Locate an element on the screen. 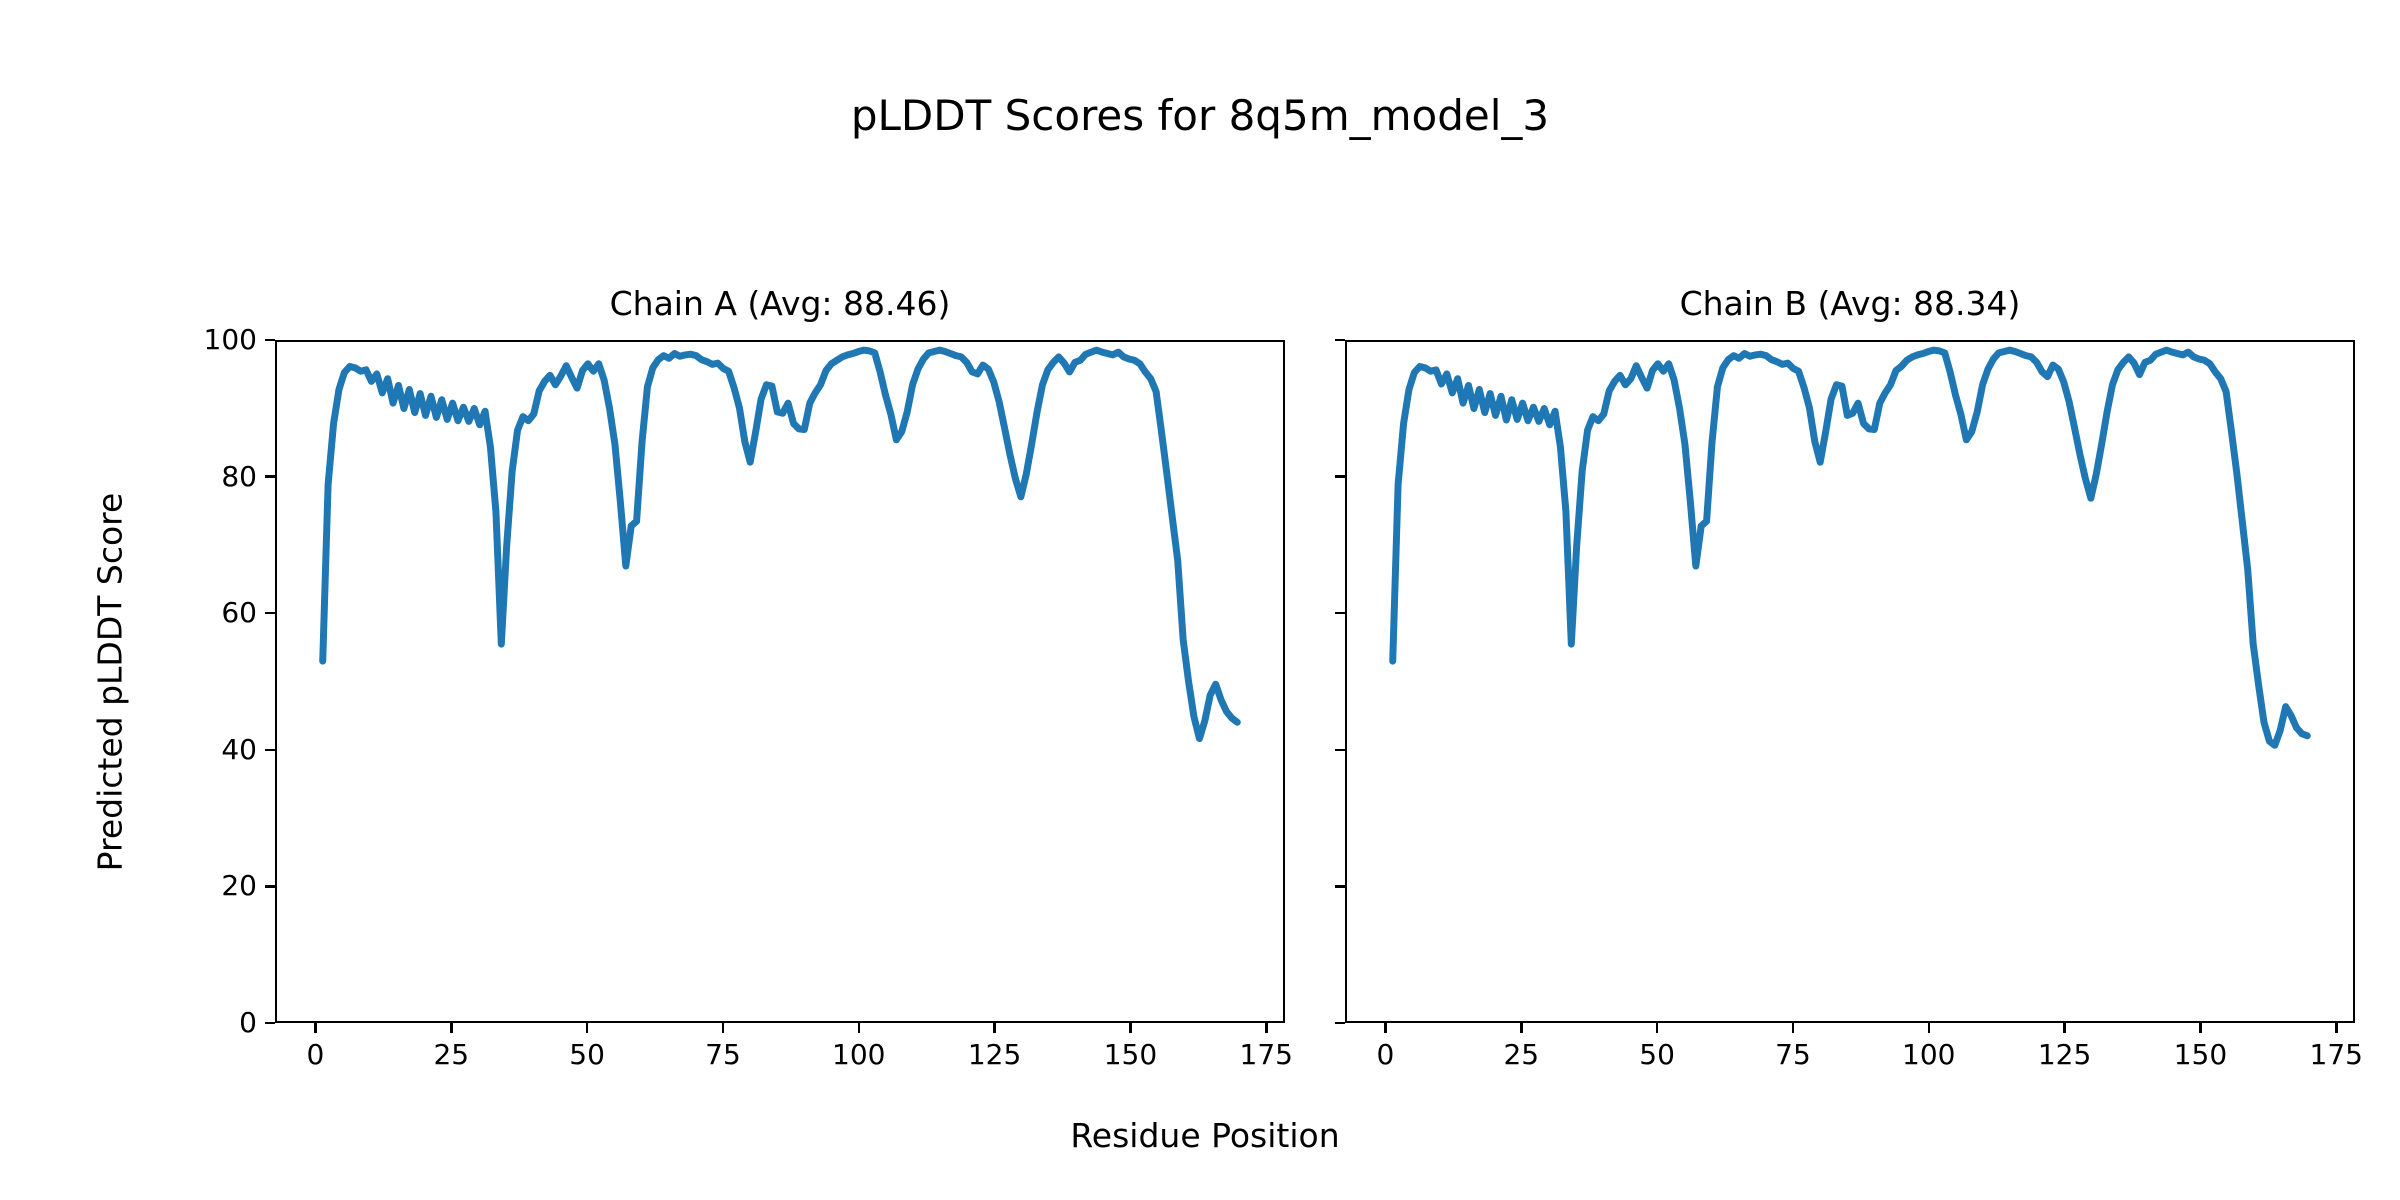 The width and height of the screenshot is (2400, 1200). chain-b-plot-area is located at coordinates (1850, 547).